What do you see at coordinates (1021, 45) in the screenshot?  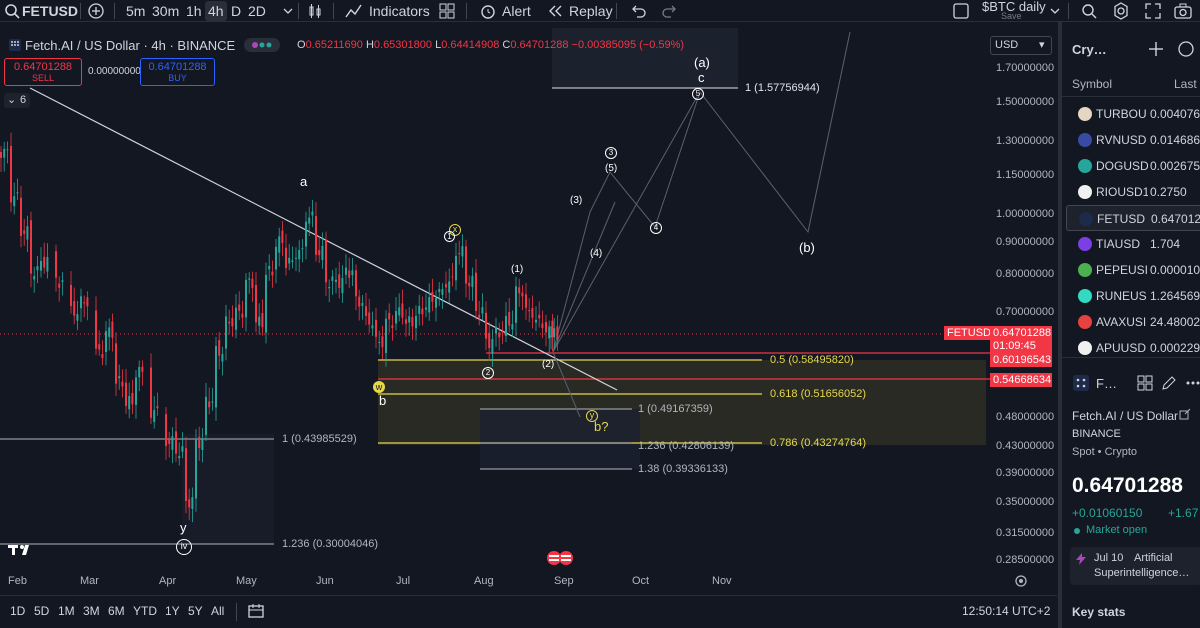 I see `currency-select: USD ▾` at bounding box center [1021, 45].